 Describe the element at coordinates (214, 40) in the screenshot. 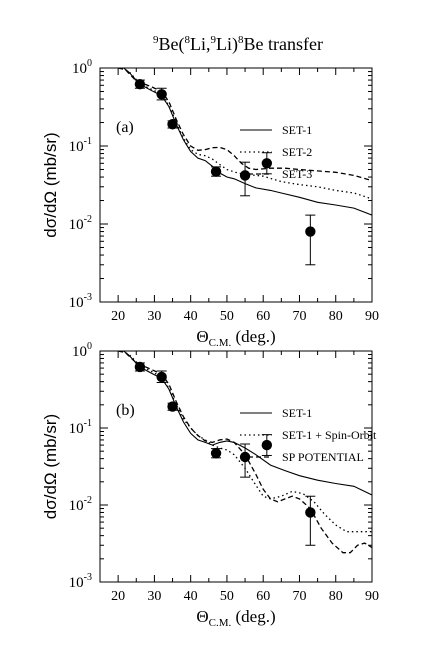

I see `title-sup-3: 9` at that location.